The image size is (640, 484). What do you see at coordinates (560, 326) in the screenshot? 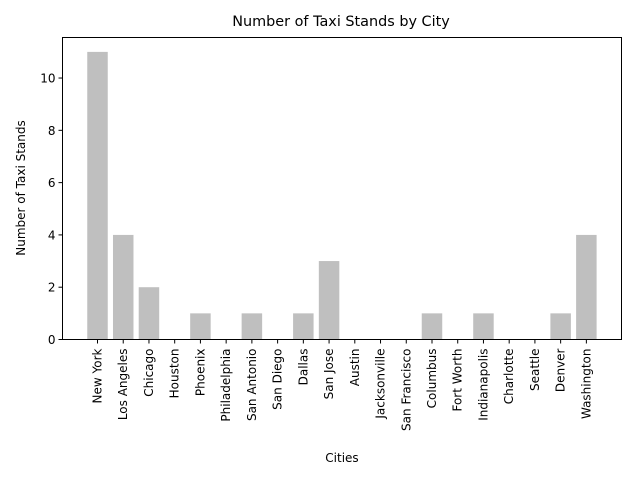
I see `bar-denver` at bounding box center [560, 326].